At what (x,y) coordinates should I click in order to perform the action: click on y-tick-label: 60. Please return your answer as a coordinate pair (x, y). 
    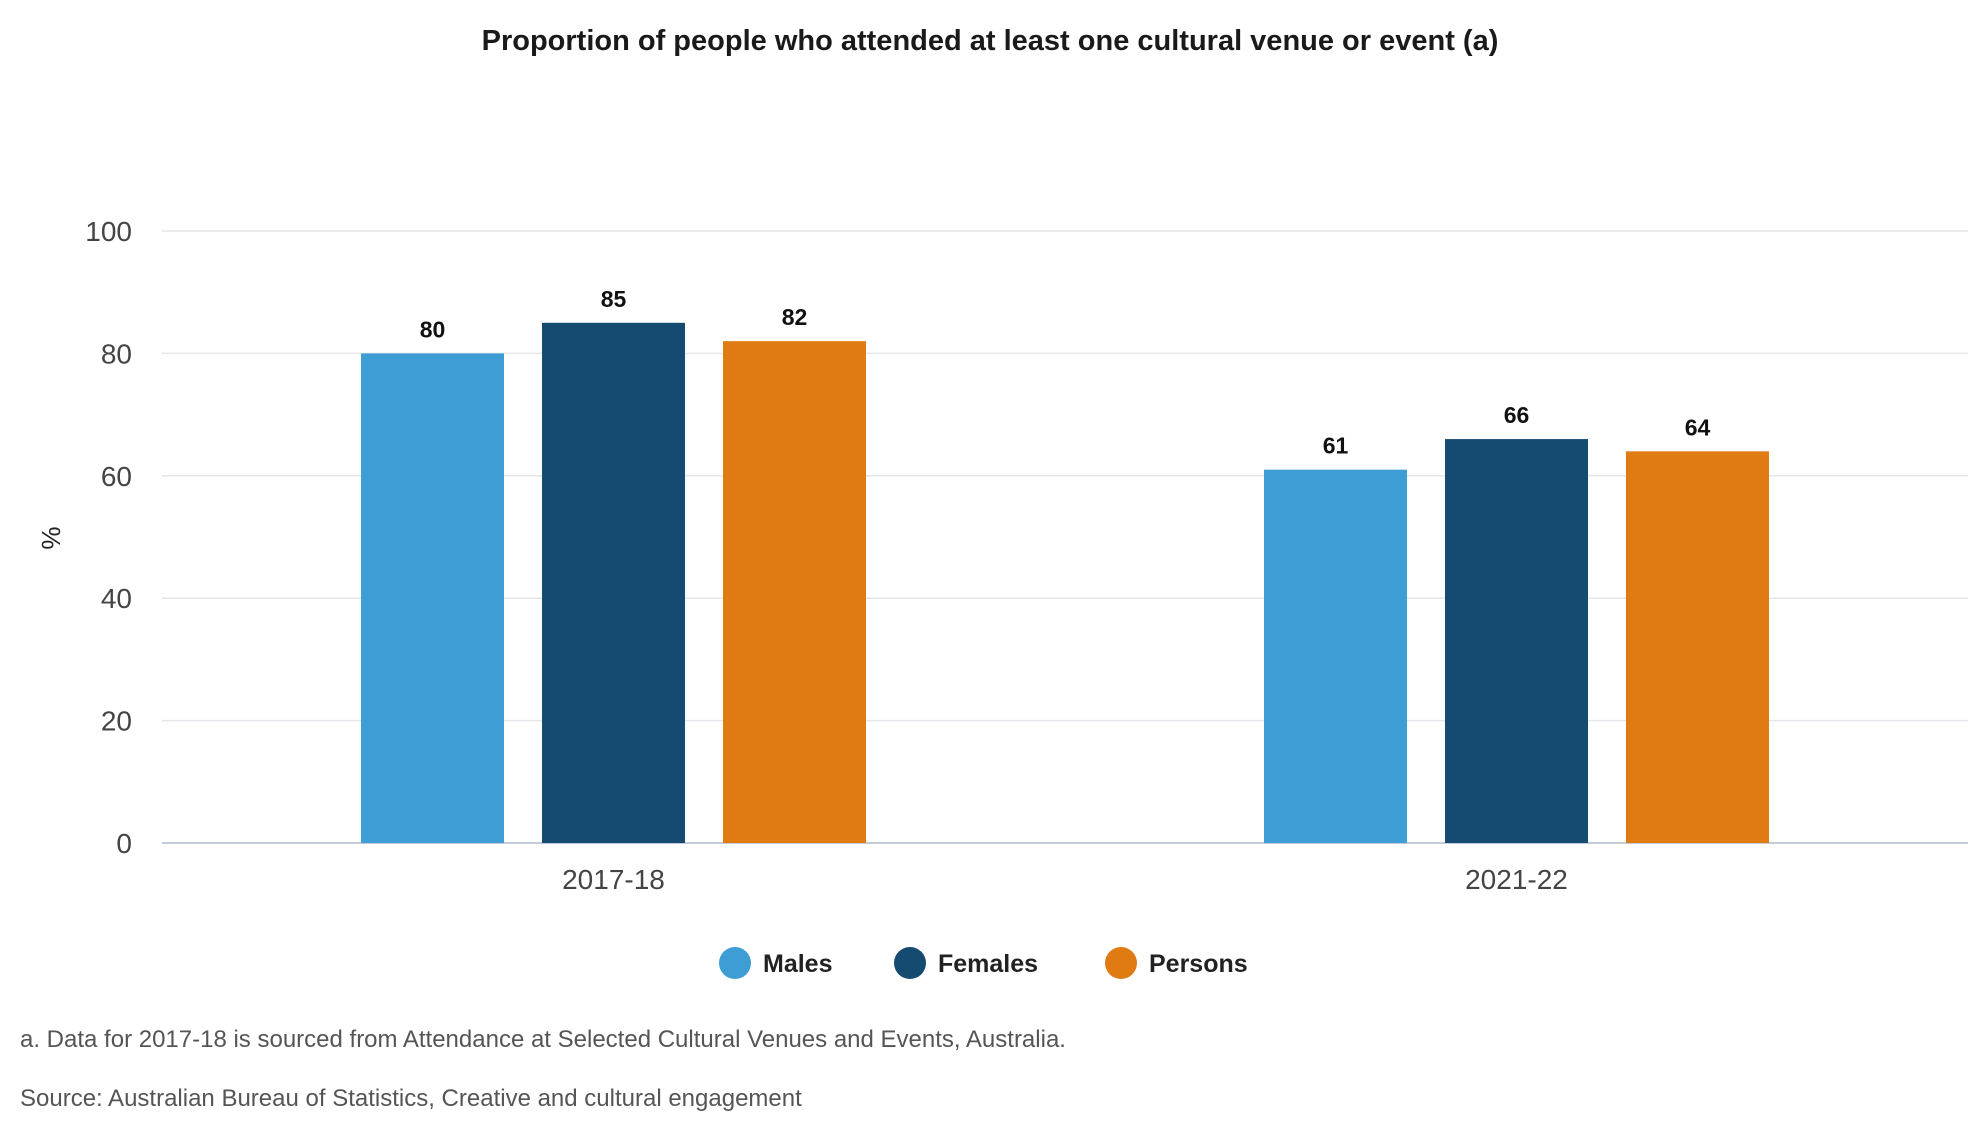
    Looking at the image, I should click on (116, 476).